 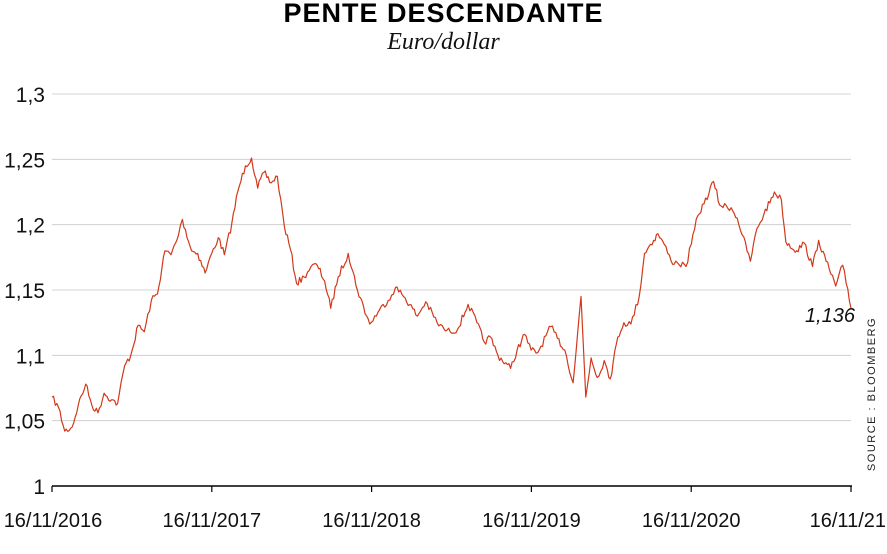 What do you see at coordinates (830, 316) in the screenshot?
I see `end-value-label: 1,136` at bounding box center [830, 316].